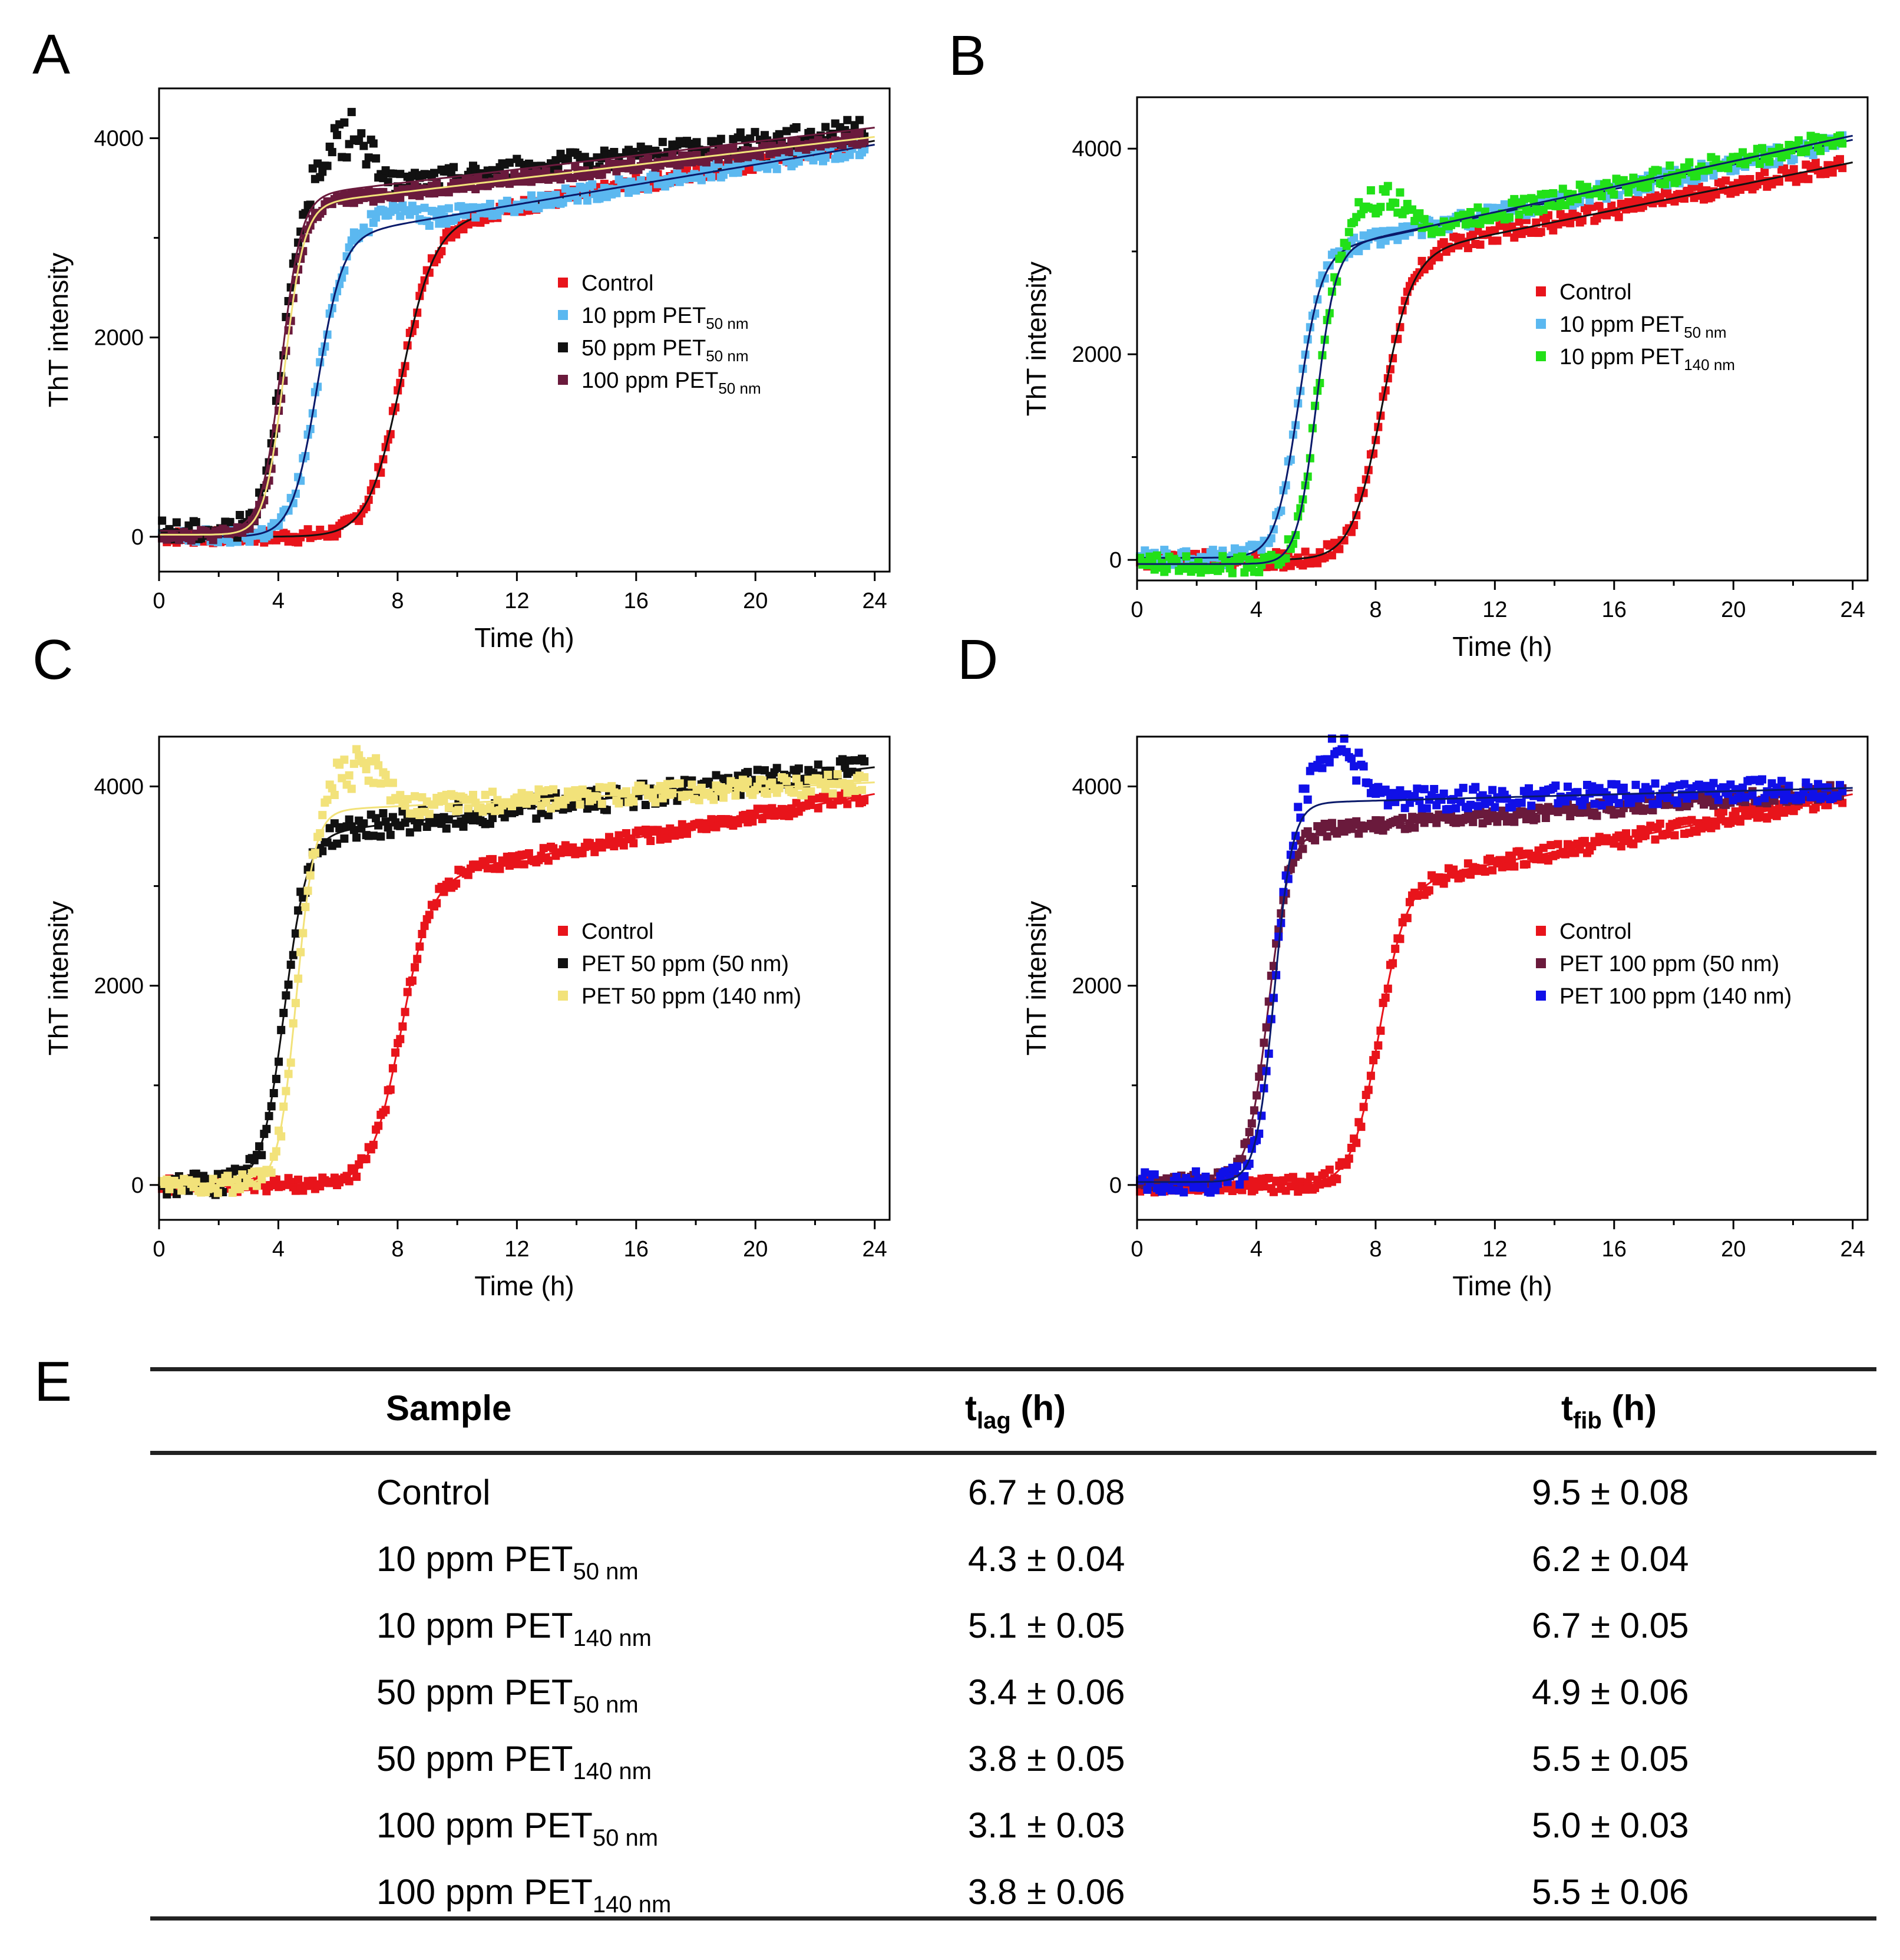 The height and width of the screenshot is (1960, 1900). I want to click on x-tick-label: 0, so click(159, 601).